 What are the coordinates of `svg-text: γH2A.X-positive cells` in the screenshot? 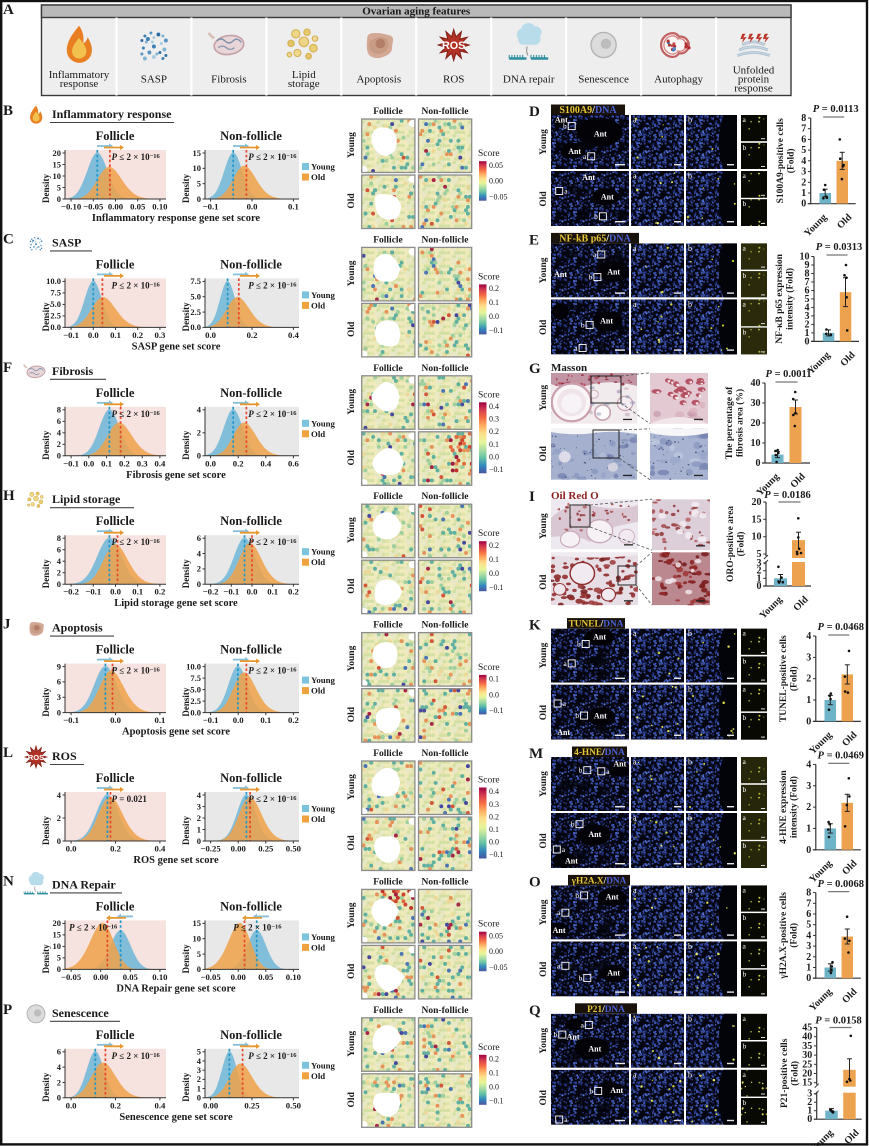 It's located at (784, 936).